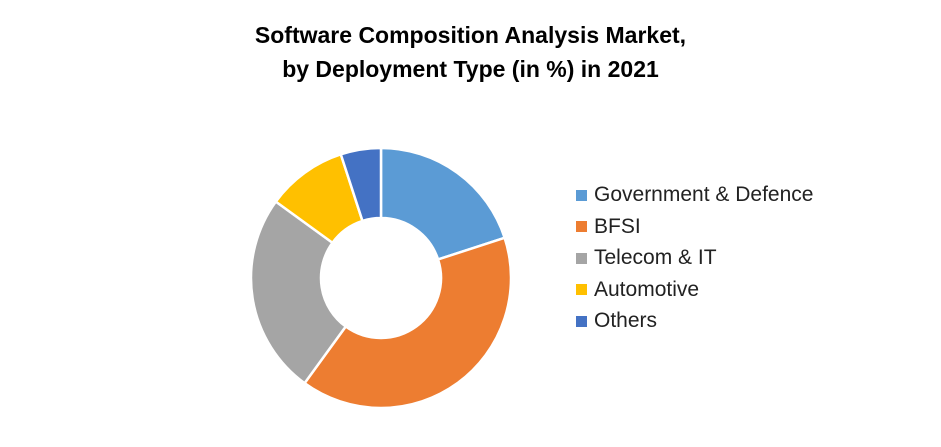 The image size is (941, 447). I want to click on legend-item: Others, so click(616, 321).